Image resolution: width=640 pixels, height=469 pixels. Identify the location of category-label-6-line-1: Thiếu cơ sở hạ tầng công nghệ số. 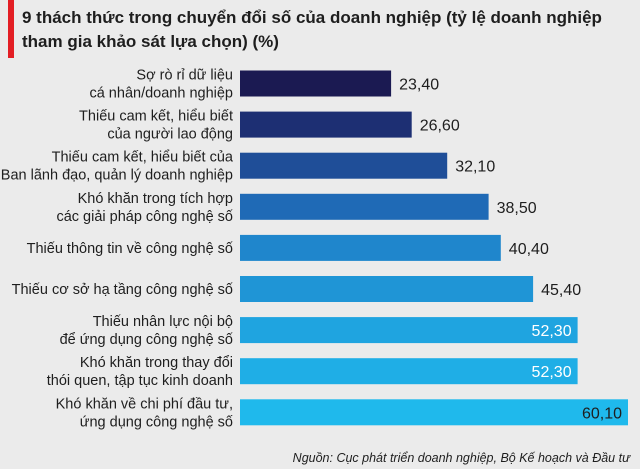
(122, 290).